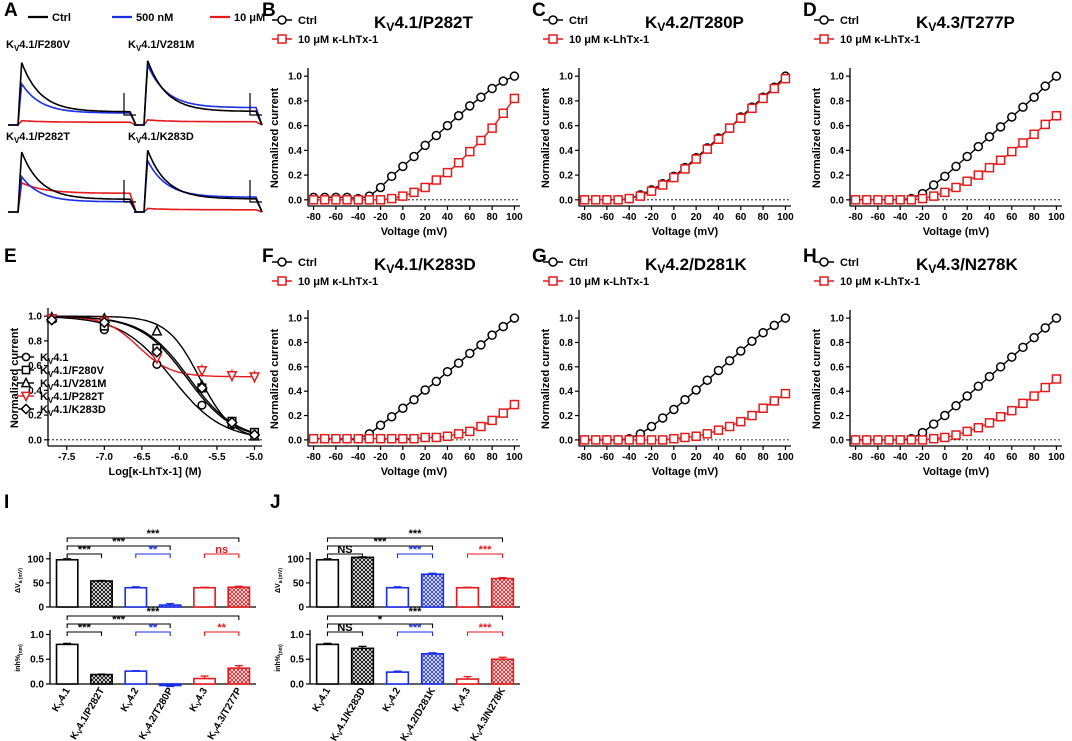 This screenshot has width=1072, height=741. I want to click on chart-e-legend-Kv4.1-pre: K, so click(44, 358).